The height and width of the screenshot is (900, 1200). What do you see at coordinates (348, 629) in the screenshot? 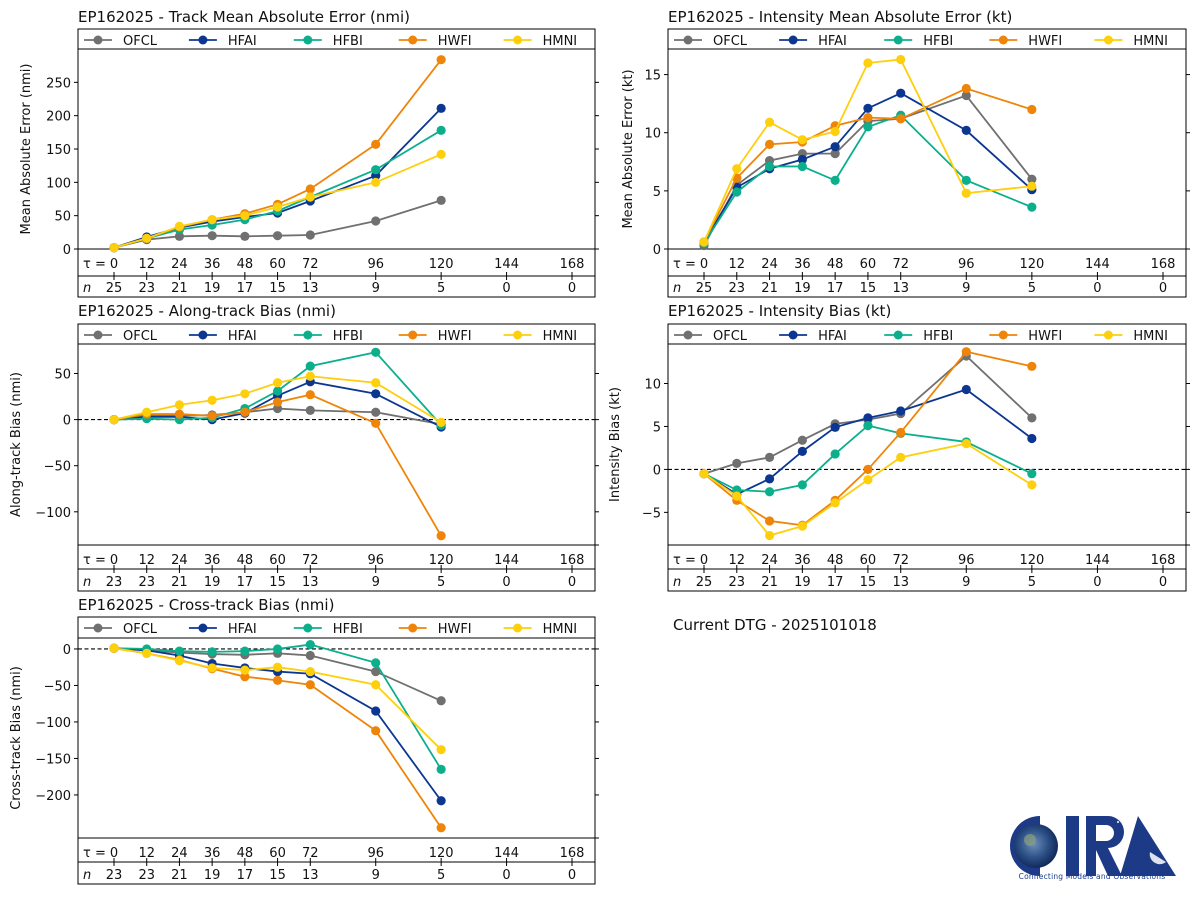
I see `legend-label: HFBI` at bounding box center [348, 629].